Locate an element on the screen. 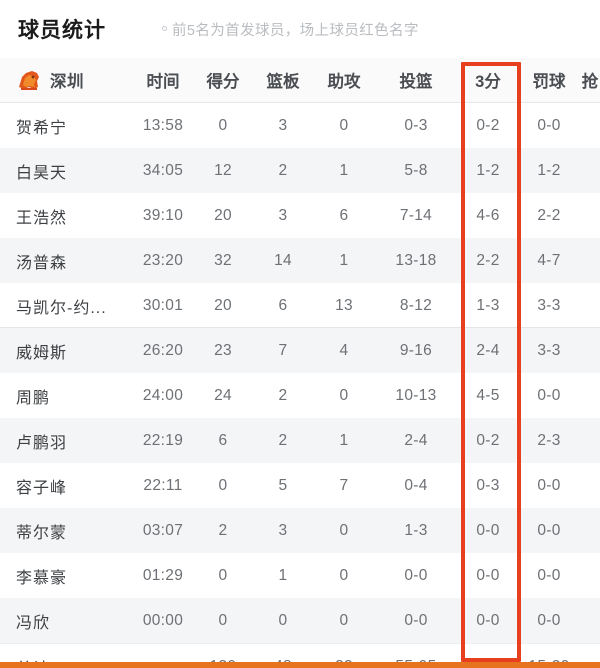 This screenshot has height=668, width=600. column-header-free-throws: 罚球 is located at coordinates (549, 80).